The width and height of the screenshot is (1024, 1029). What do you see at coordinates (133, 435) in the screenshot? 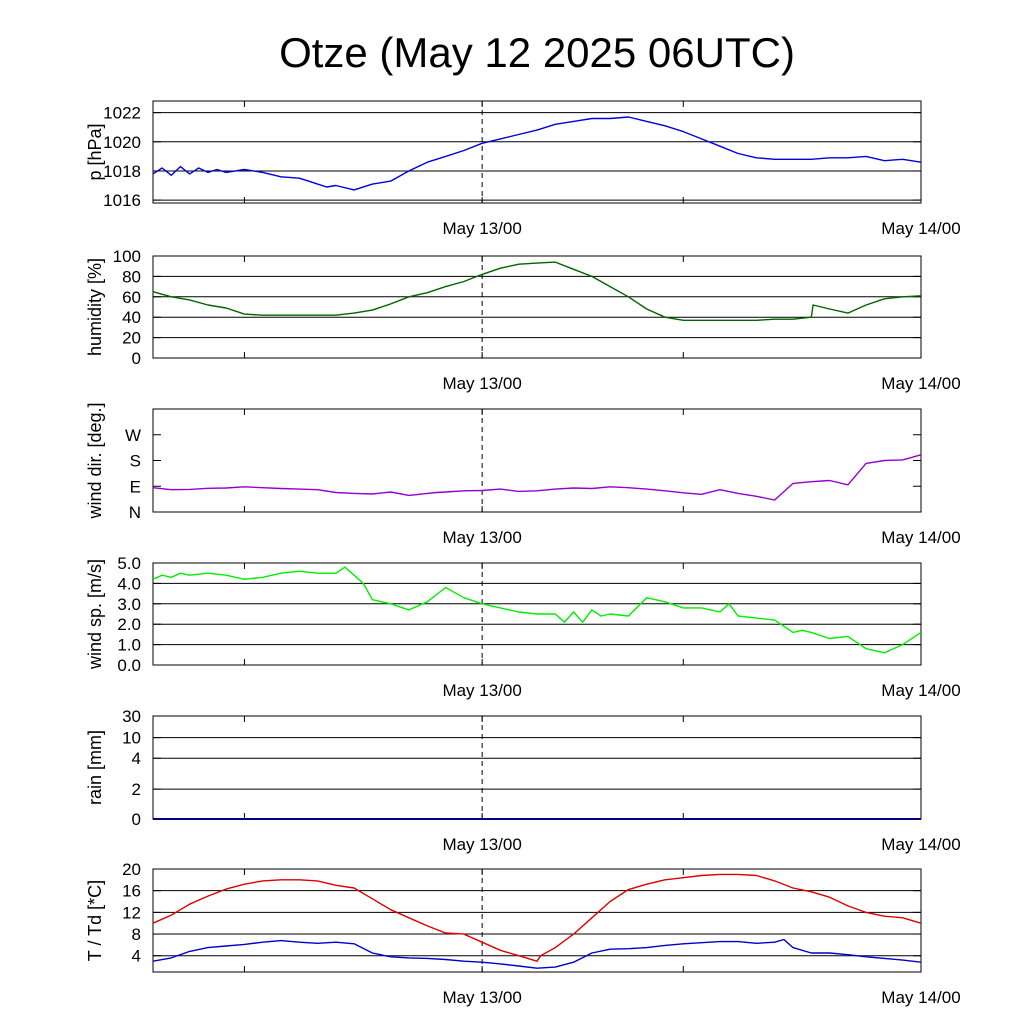
I see `y-tick-label: W` at bounding box center [133, 435].